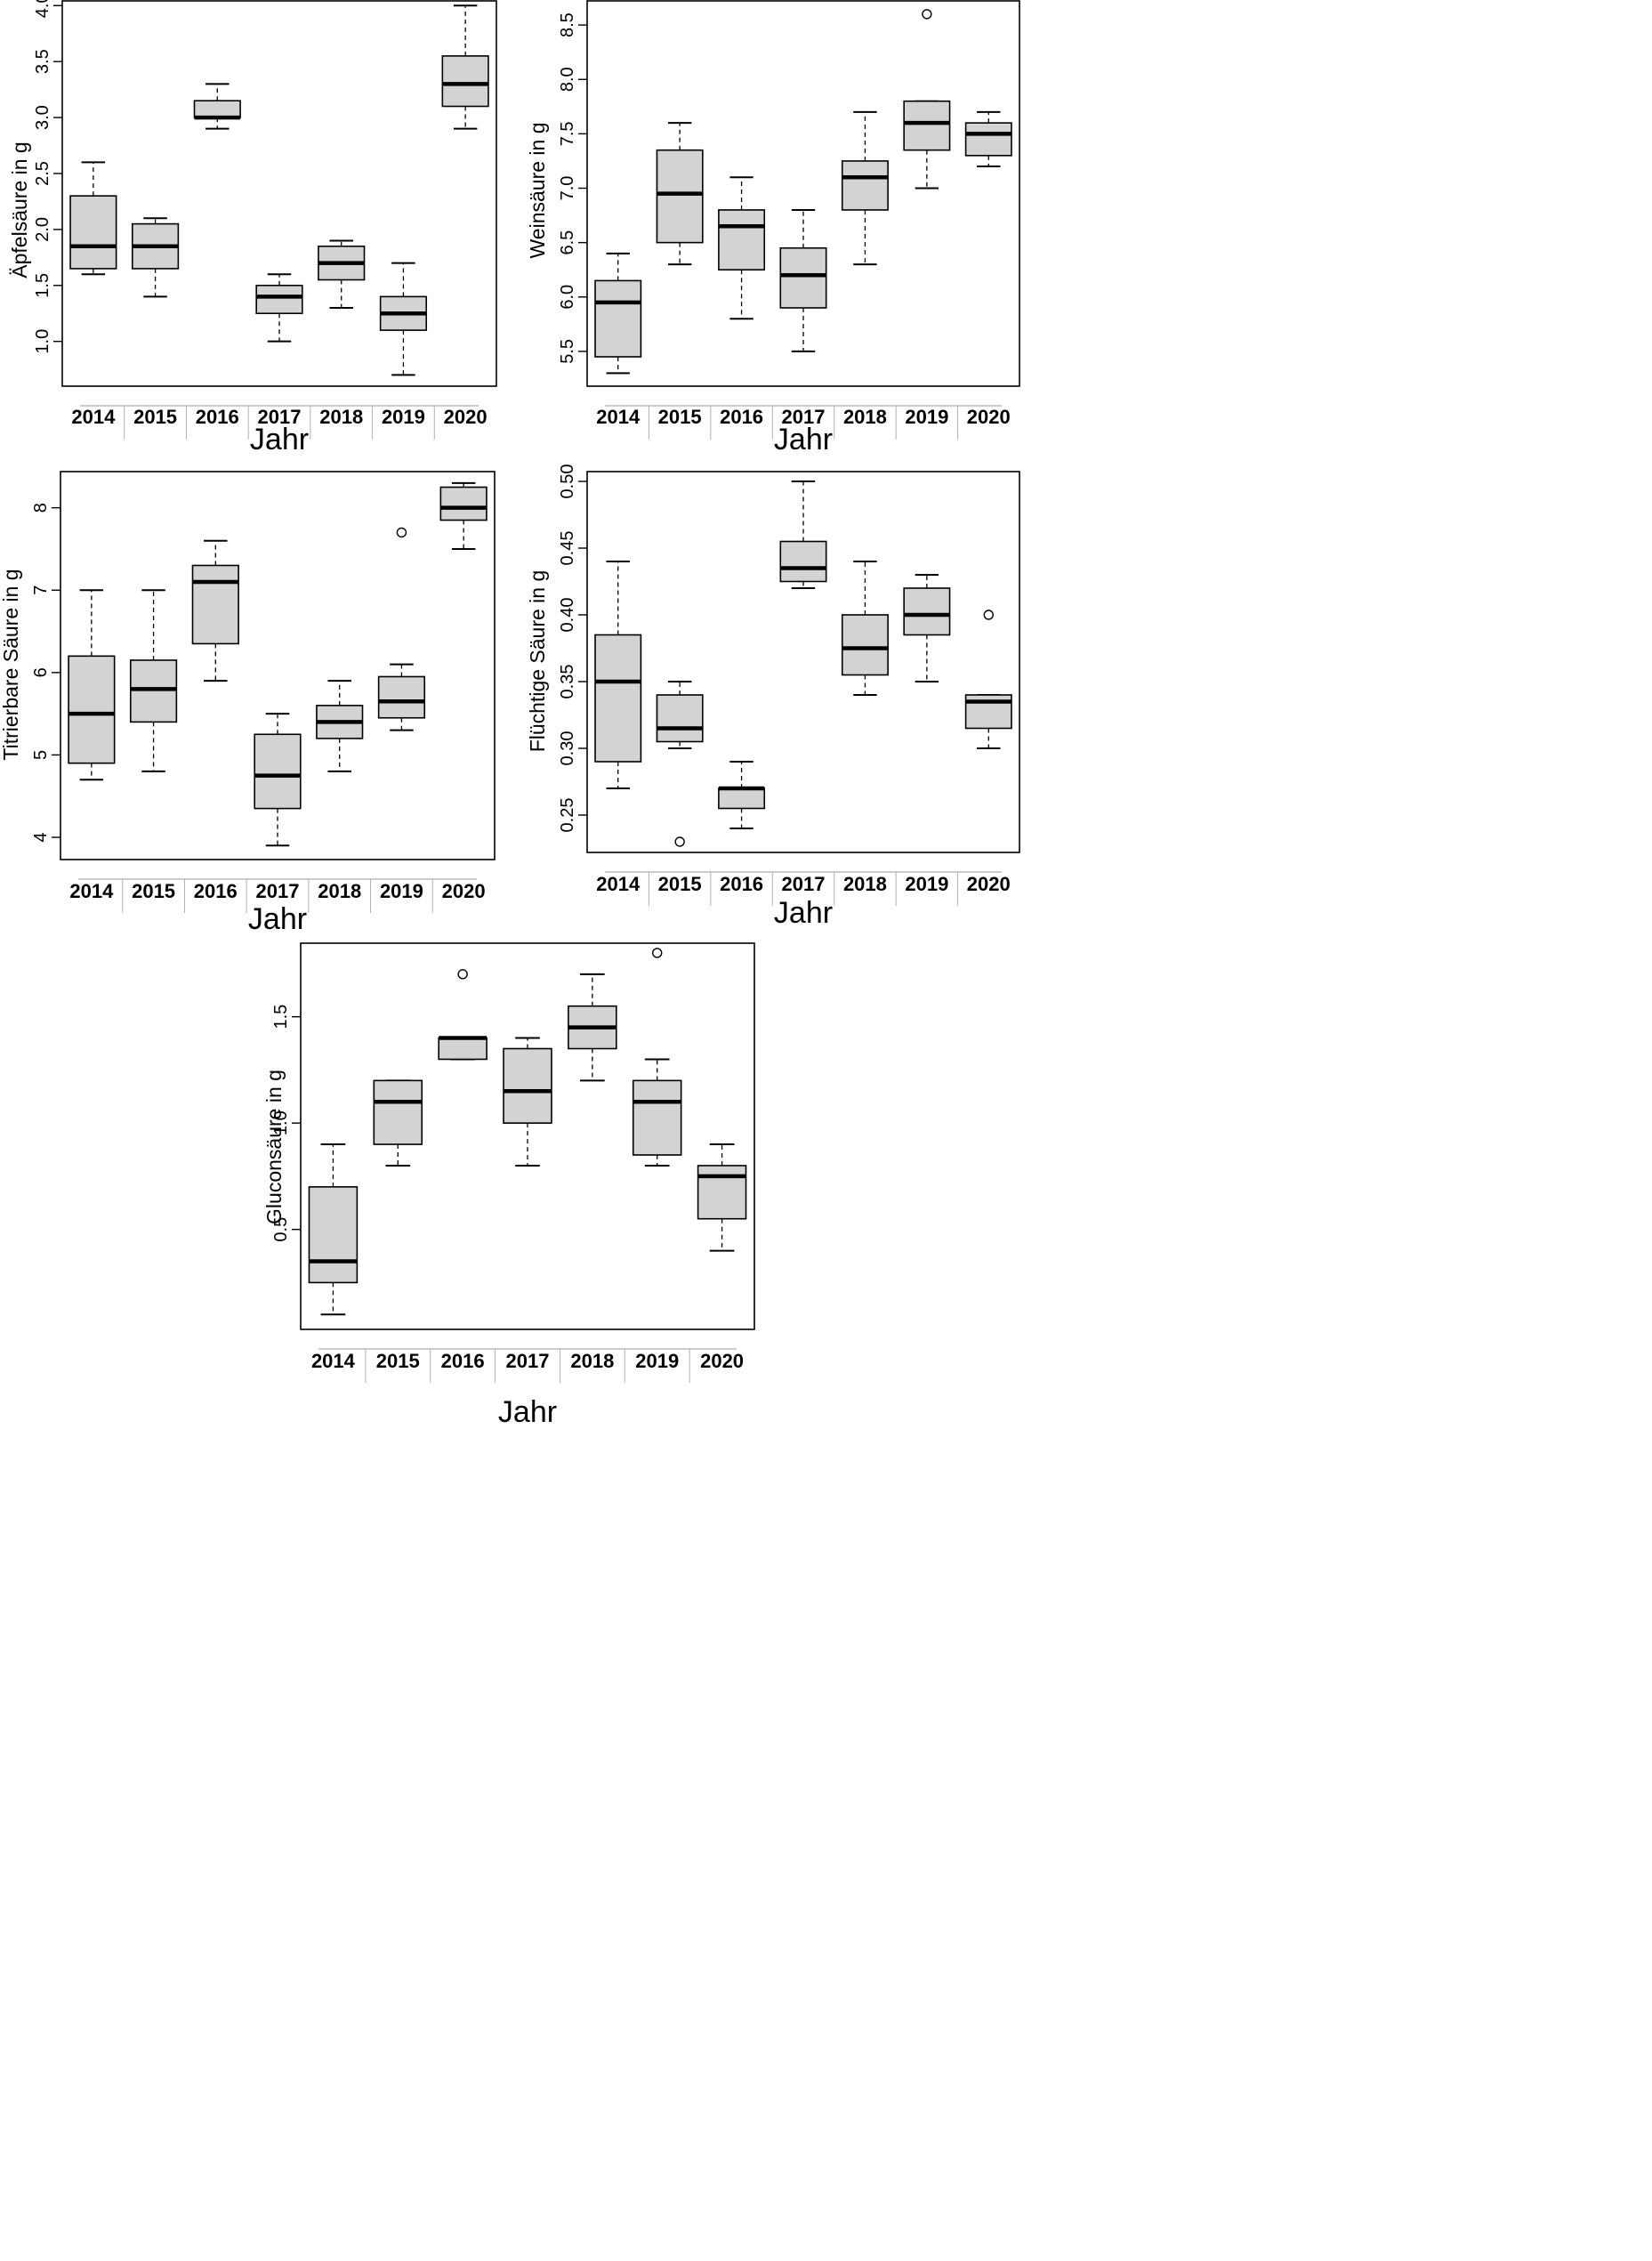 The width and height of the screenshot is (1652, 2261). What do you see at coordinates (567, 351) in the screenshot?
I see `y-tick-label: 5.5` at bounding box center [567, 351].